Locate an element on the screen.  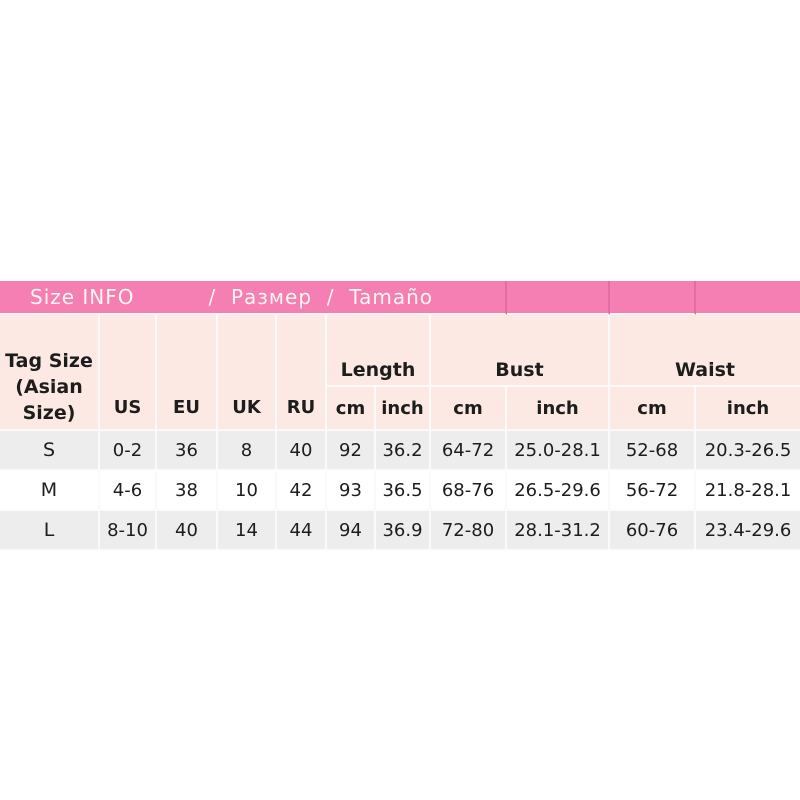
ru-size-header: RU is located at coordinates (302, 373).